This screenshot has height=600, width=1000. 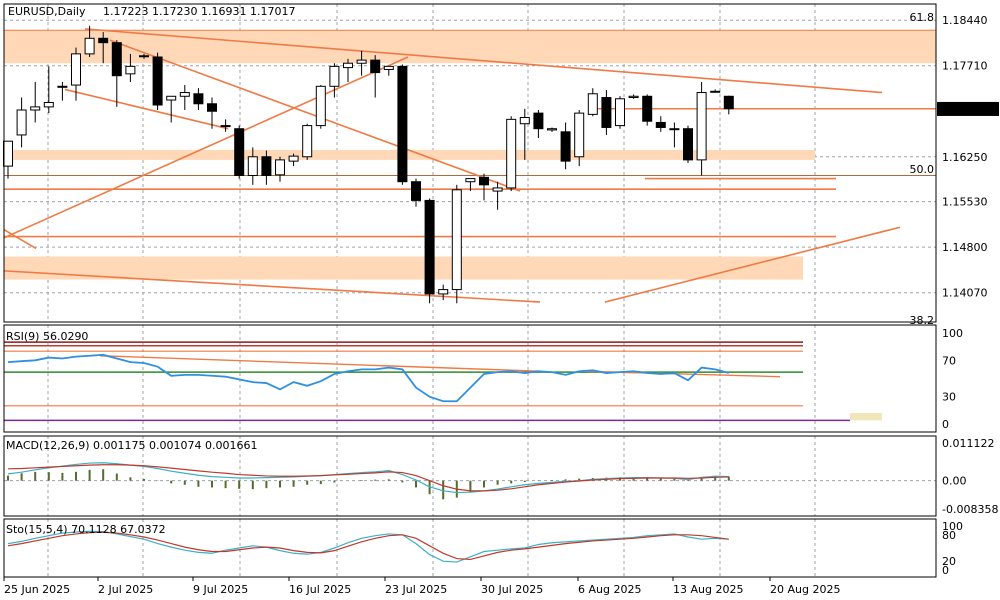 I want to click on date-label: 9 Jul 2025, so click(x=220, y=589).